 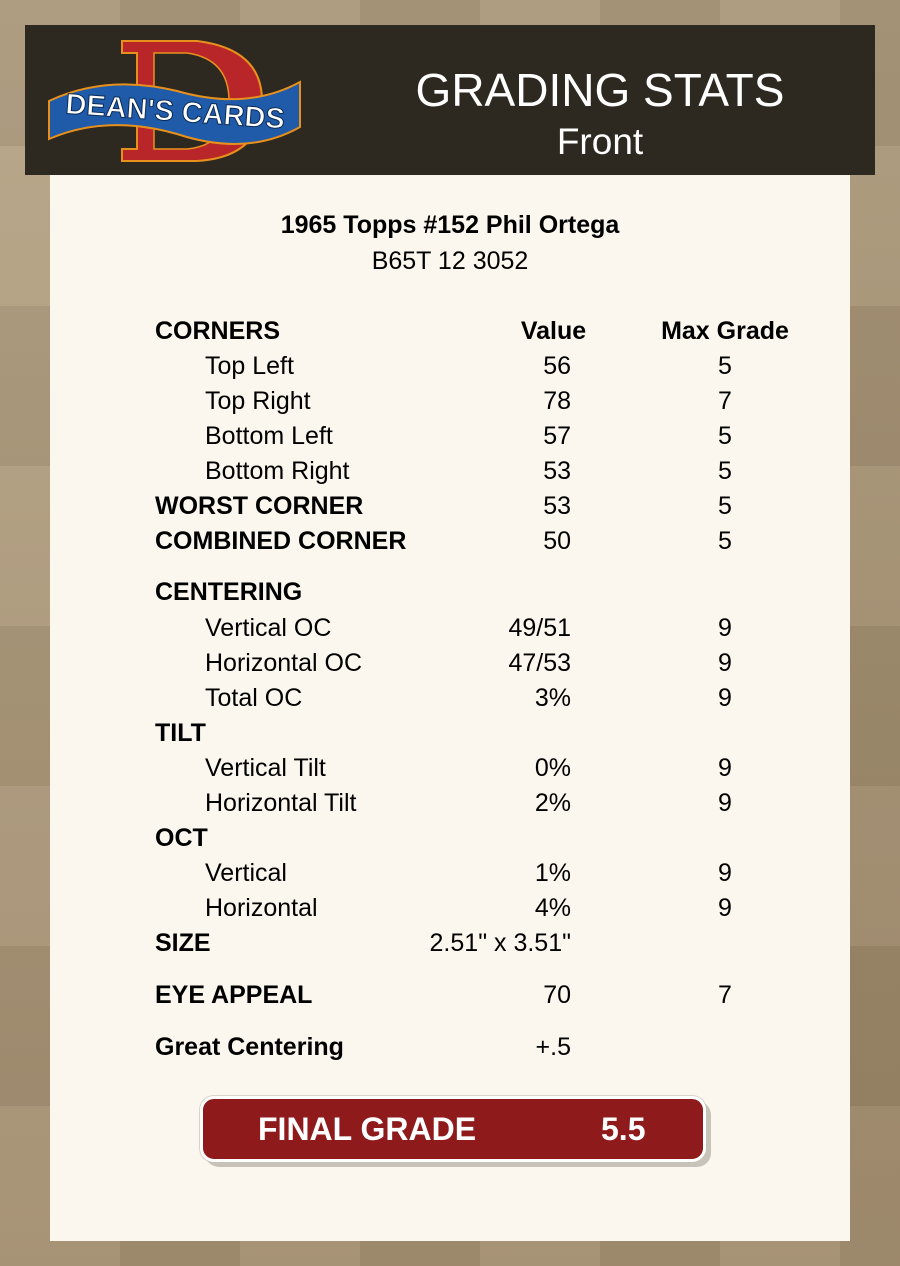 I want to click on table-row: OCT, so click(x=450, y=839).